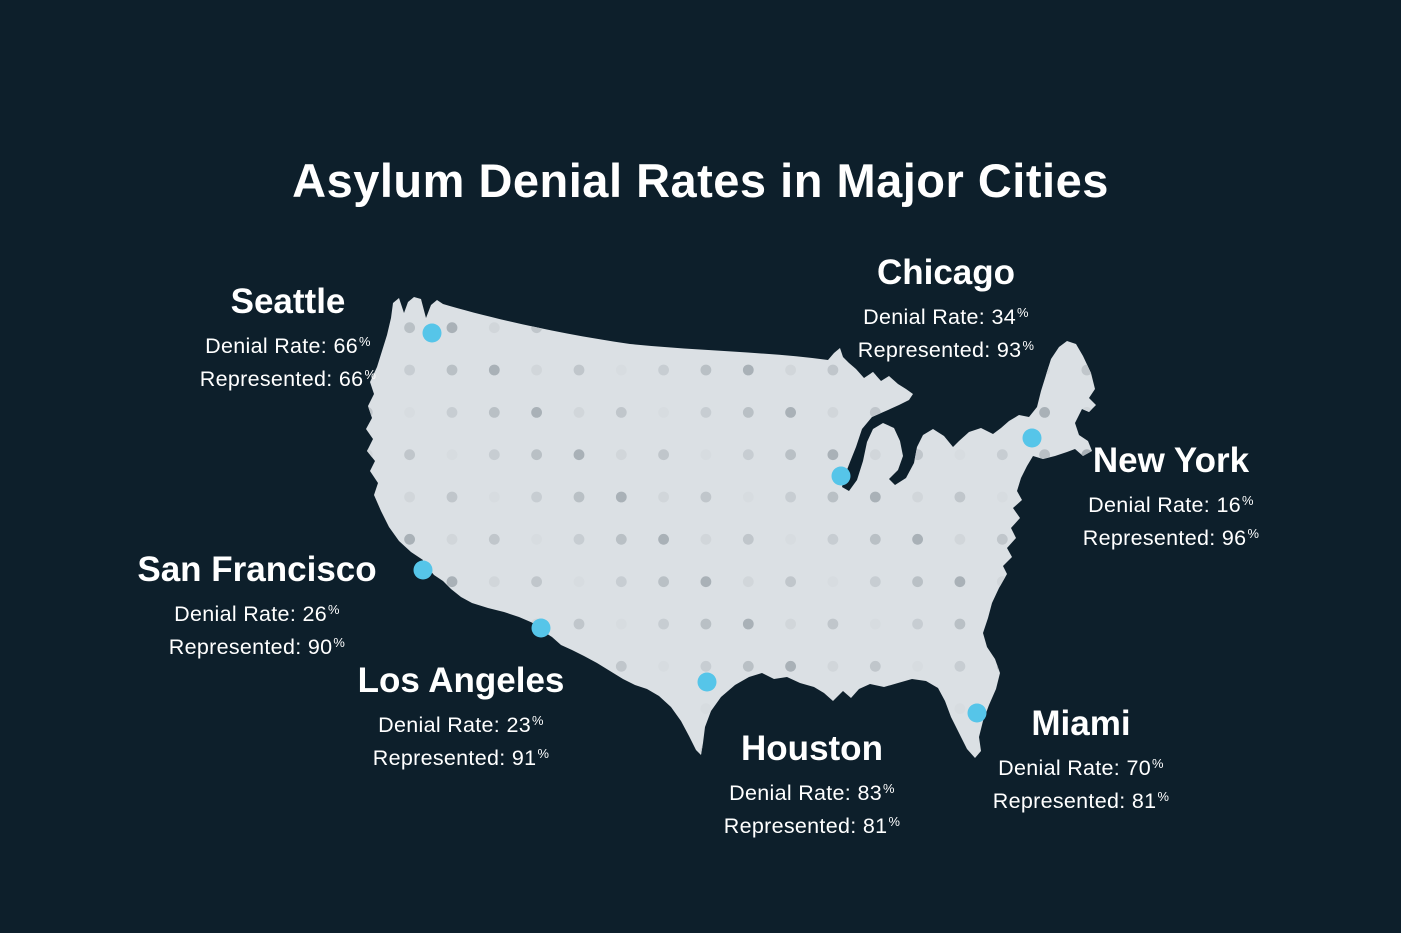 The height and width of the screenshot is (933, 1401). I want to click on city-marker-houston, so click(707, 682).